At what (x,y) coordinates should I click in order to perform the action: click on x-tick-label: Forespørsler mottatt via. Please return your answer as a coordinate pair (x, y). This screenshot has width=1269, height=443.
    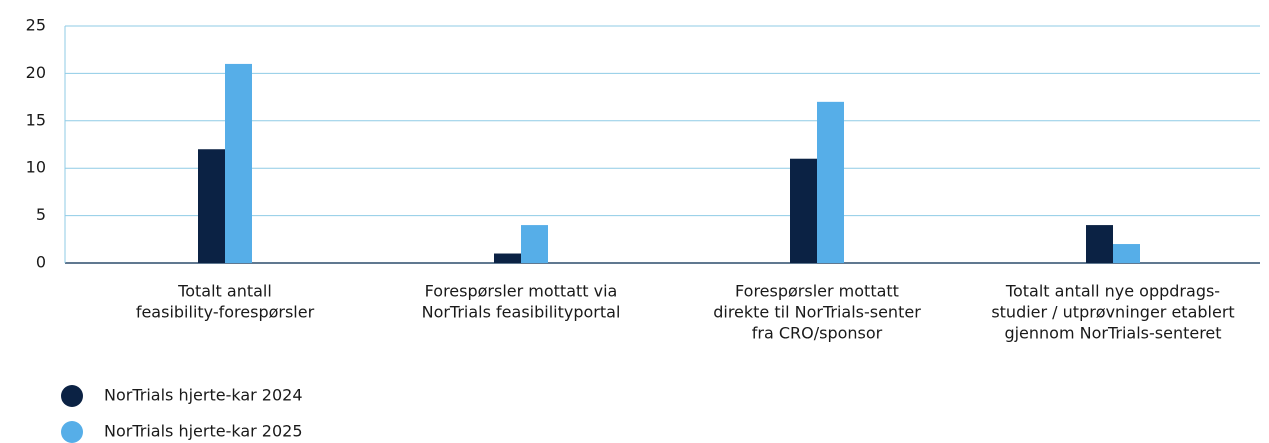
    Looking at the image, I should click on (521, 291).